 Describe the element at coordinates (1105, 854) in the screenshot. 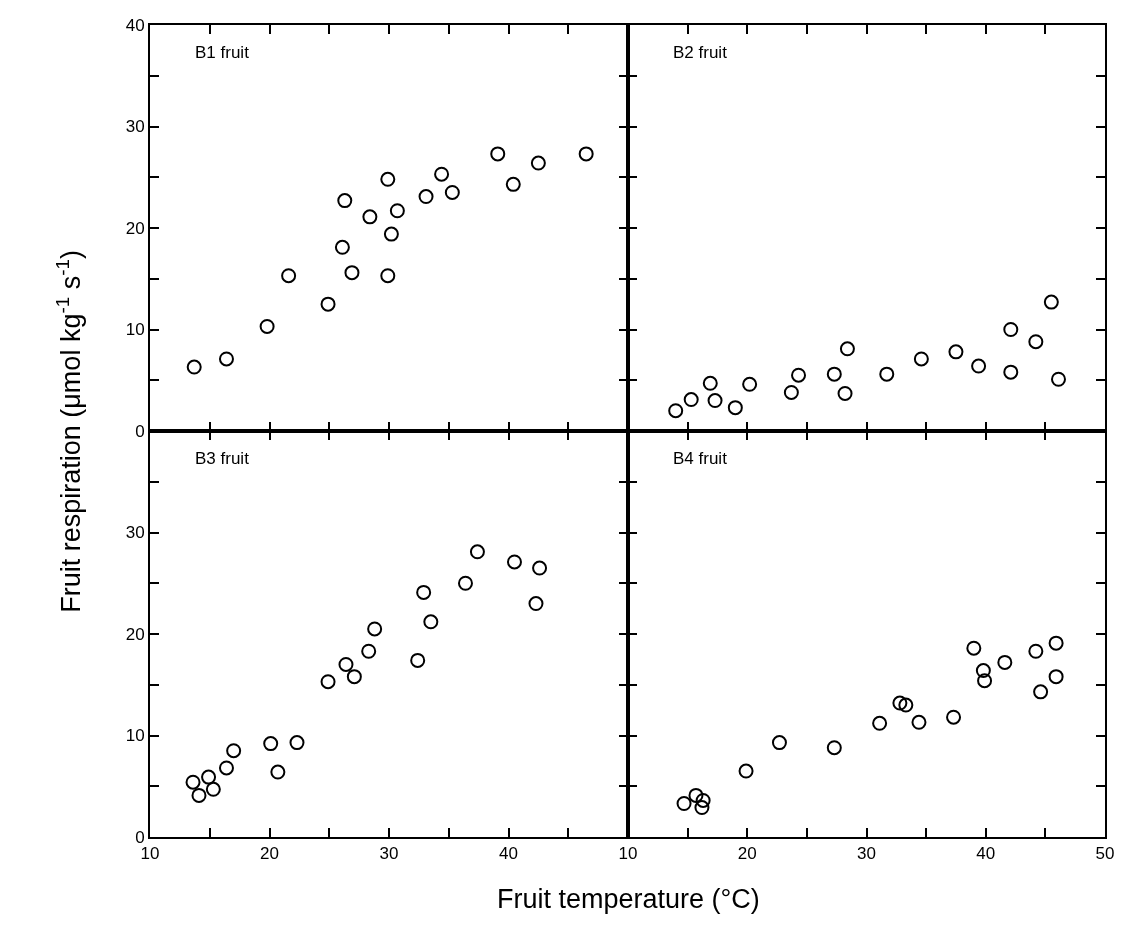

I see `x-tick-label: 50` at that location.